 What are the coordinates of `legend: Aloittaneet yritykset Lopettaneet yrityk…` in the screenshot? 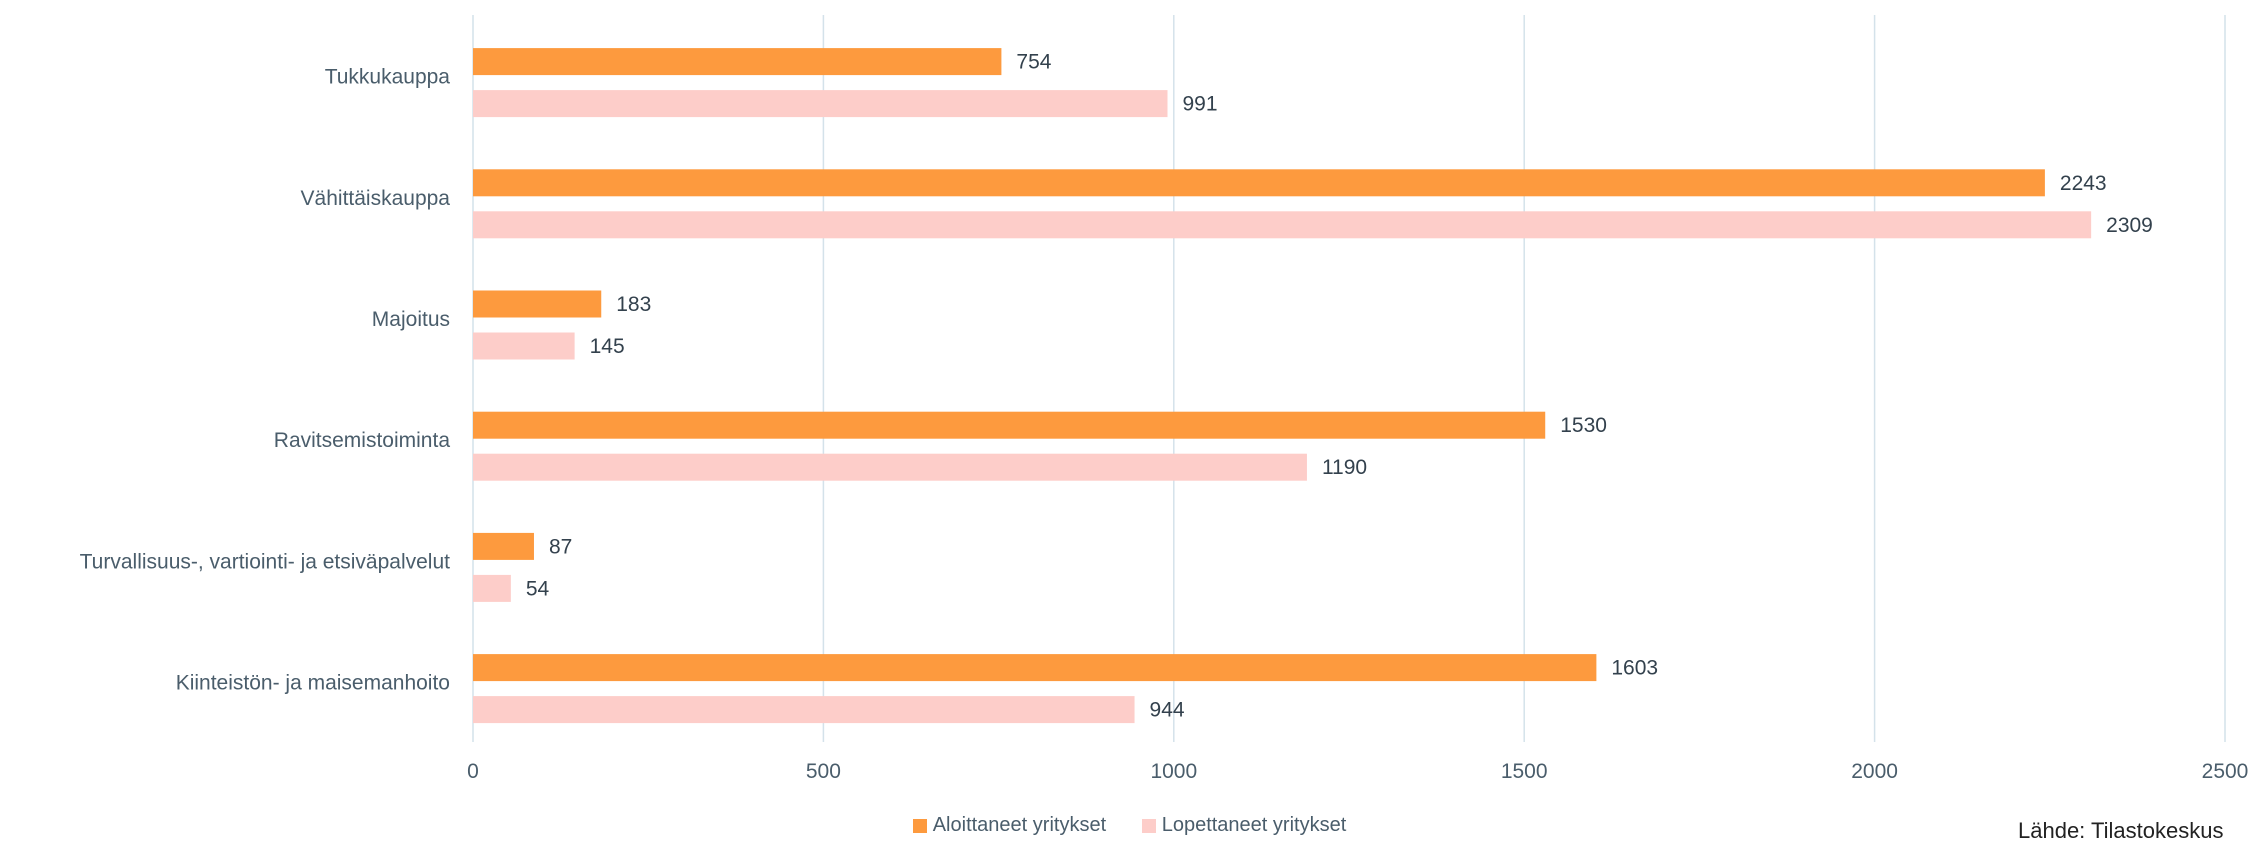 It's located at (1129, 826).